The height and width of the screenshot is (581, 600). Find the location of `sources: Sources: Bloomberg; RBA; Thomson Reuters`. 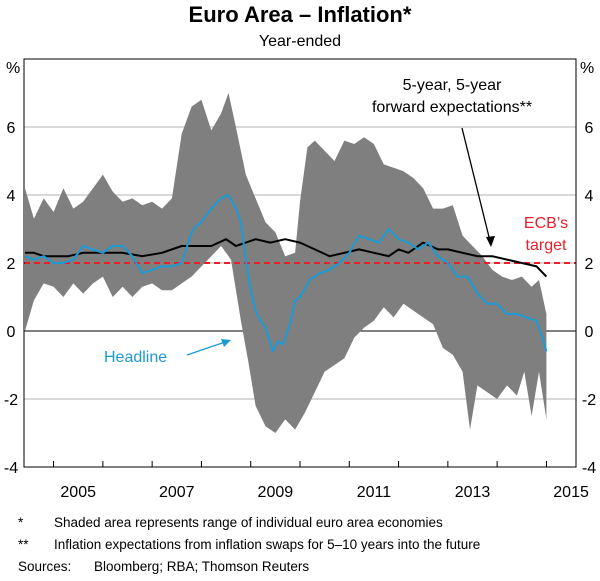

sources: Sources: Bloomberg; RBA; Thomson Reuters is located at coordinates (249, 567).